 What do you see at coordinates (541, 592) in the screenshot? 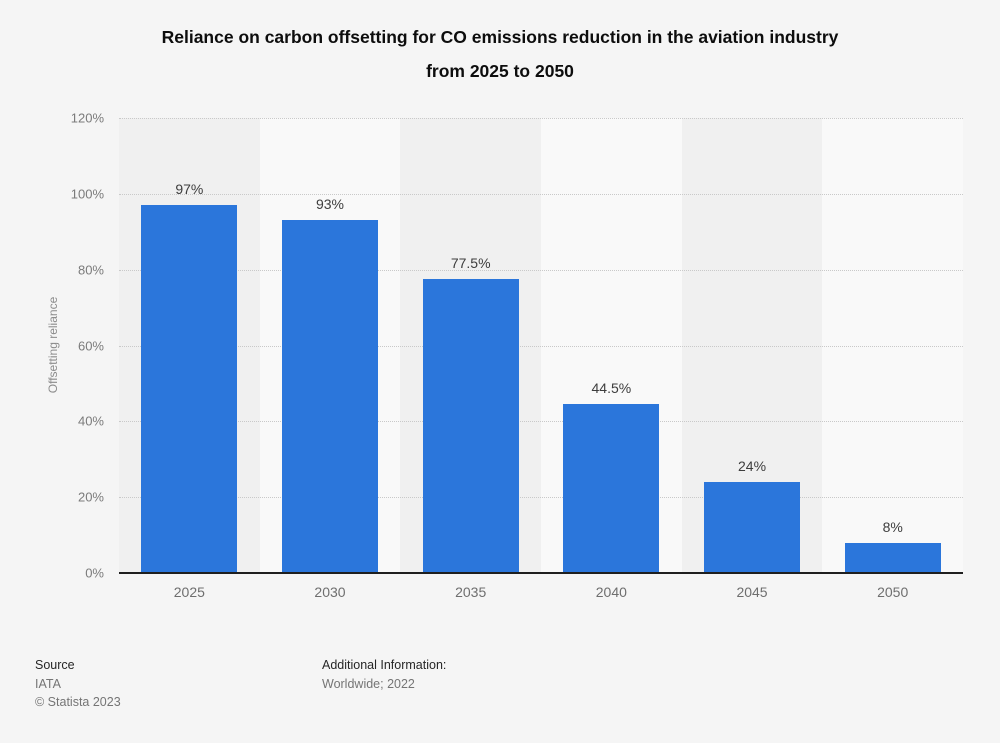
I see `x-axis-category-labels: 2025 2030 2035 2040 2045 2050` at bounding box center [541, 592].